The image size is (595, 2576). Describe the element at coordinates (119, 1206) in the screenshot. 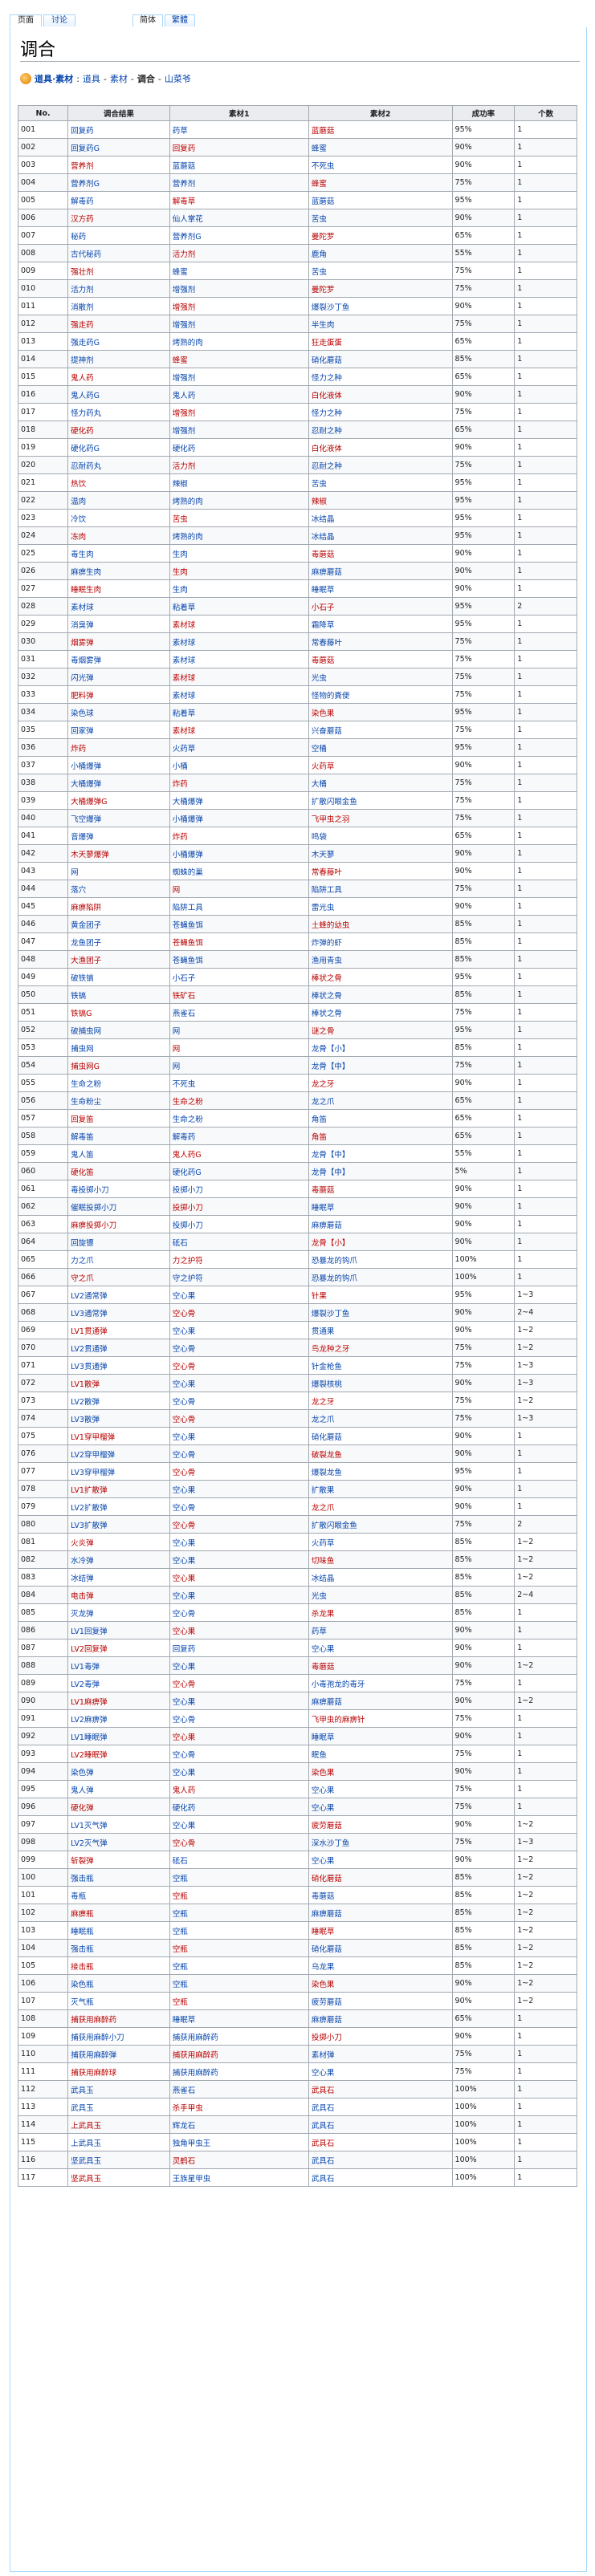

I see `result-link: 催眠投掷小刀` at that location.